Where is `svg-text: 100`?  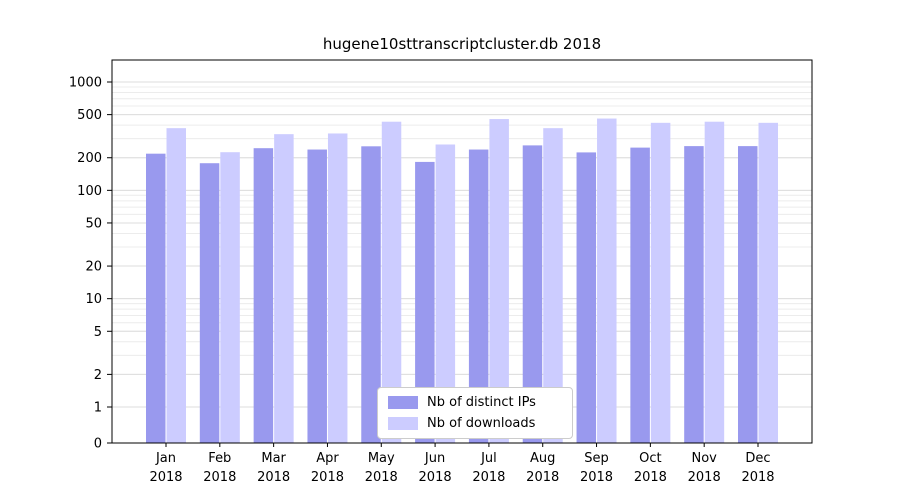 svg-text: 100 is located at coordinates (89, 191).